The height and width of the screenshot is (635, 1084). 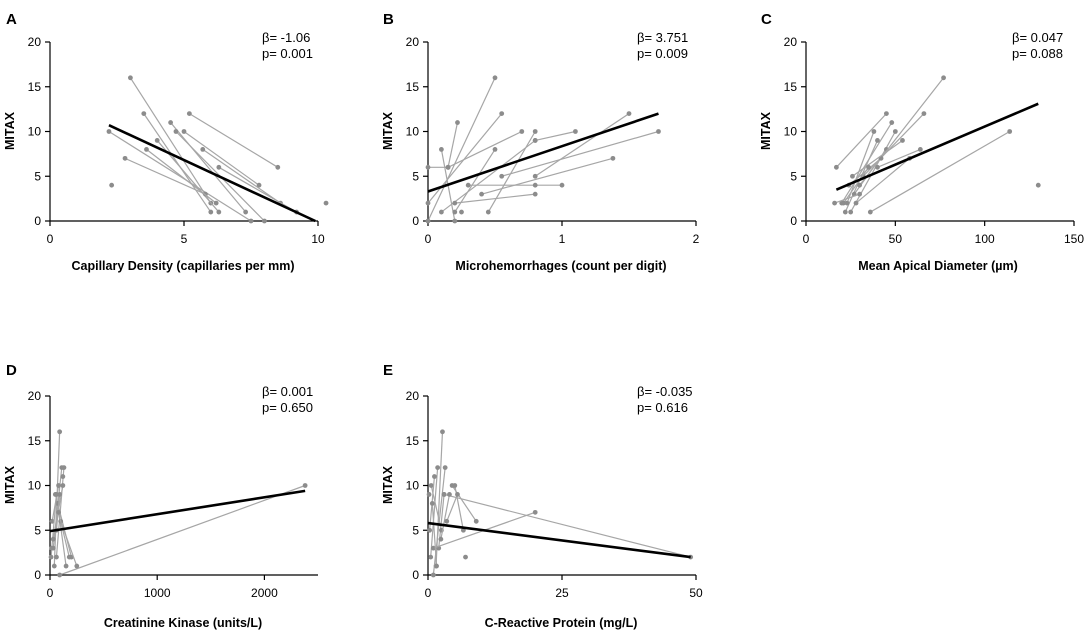 I want to click on x-tick-label: 150, so click(x=1074, y=239).